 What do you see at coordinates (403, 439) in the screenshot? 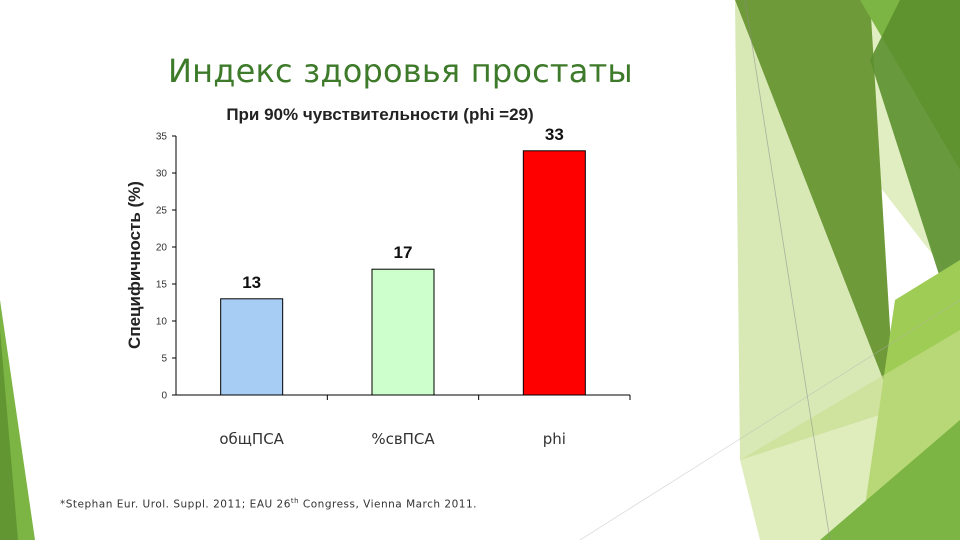
I see `category-label: %свПСА` at bounding box center [403, 439].